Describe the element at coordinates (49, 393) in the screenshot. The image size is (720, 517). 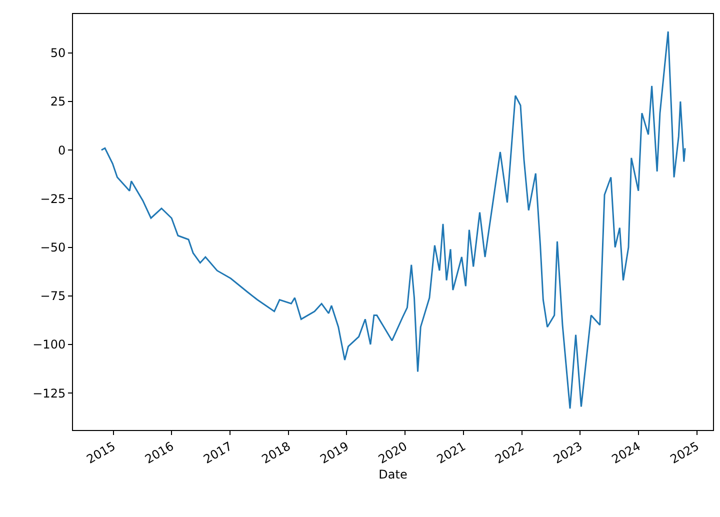
I see `y-tick-label: −125` at that location.